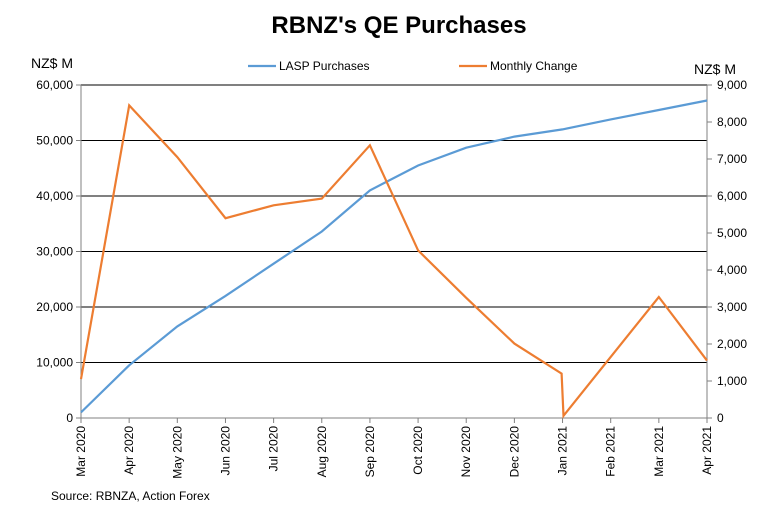 The width and height of the screenshot is (759, 511). Describe the element at coordinates (177, 452) in the screenshot. I see `x-tick-label: May 2020` at that location.